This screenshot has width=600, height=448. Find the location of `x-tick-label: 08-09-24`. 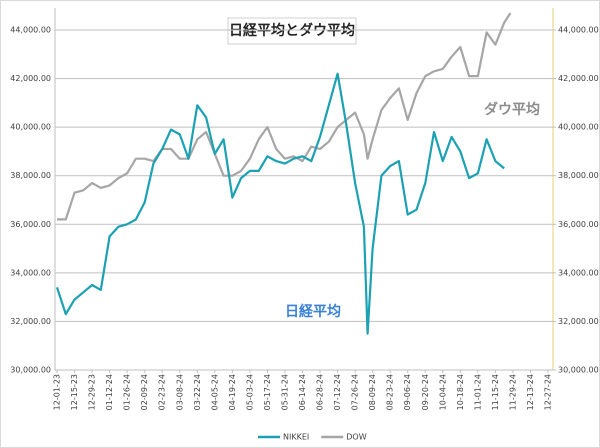

x-tick-label: 08-09-24 is located at coordinates (372, 392).